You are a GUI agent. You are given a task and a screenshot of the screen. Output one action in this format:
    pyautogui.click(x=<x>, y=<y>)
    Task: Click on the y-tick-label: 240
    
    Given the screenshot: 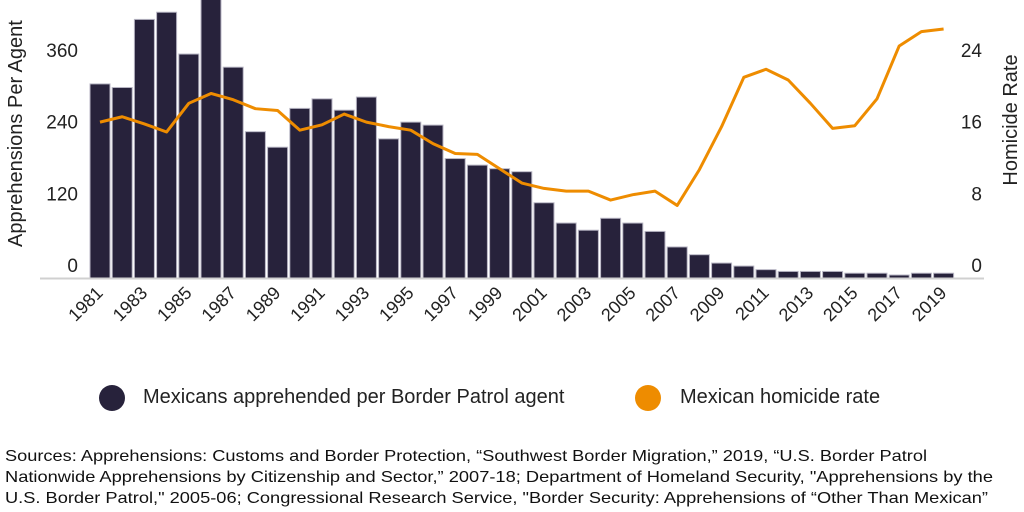 What is the action you would take?
    pyautogui.click(x=62, y=123)
    